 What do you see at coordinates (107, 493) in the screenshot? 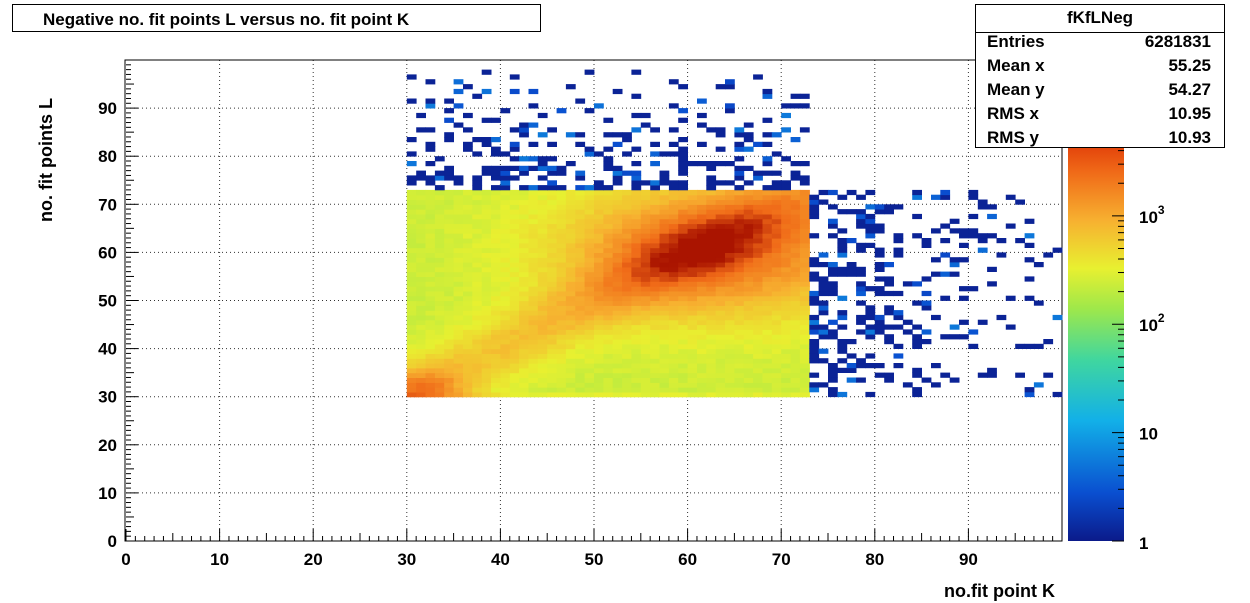
I see `y-tick-label: 10` at bounding box center [107, 493].